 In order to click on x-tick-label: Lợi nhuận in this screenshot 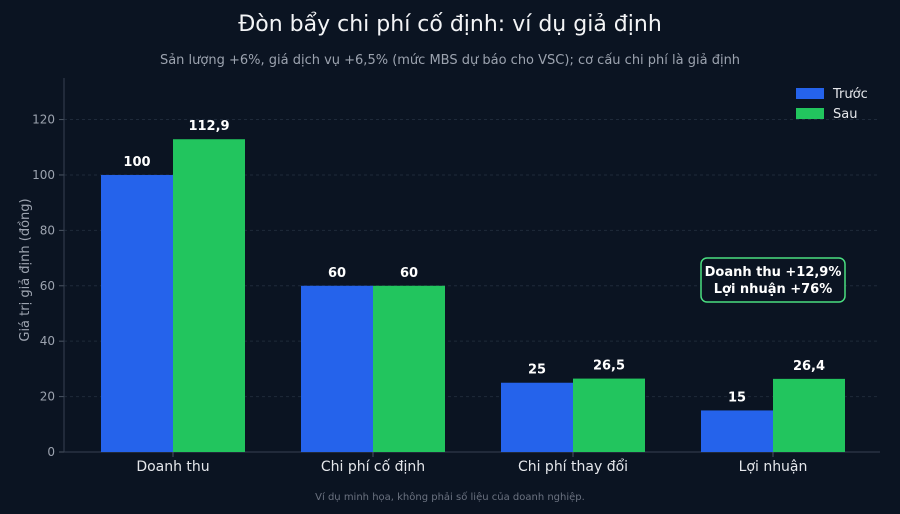, I will do `click(773, 467)`.